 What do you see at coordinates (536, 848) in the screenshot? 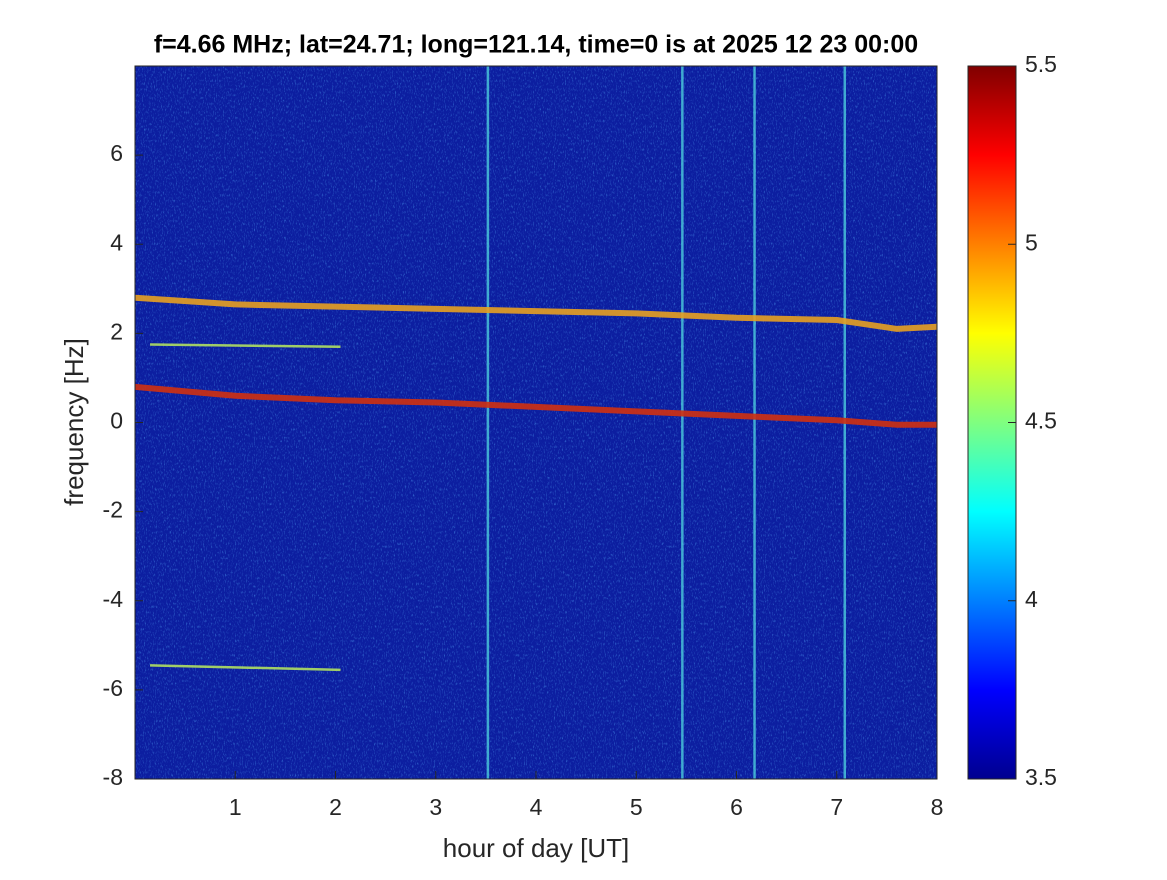
I see `x-axis-label: hour of day [UT]` at bounding box center [536, 848].